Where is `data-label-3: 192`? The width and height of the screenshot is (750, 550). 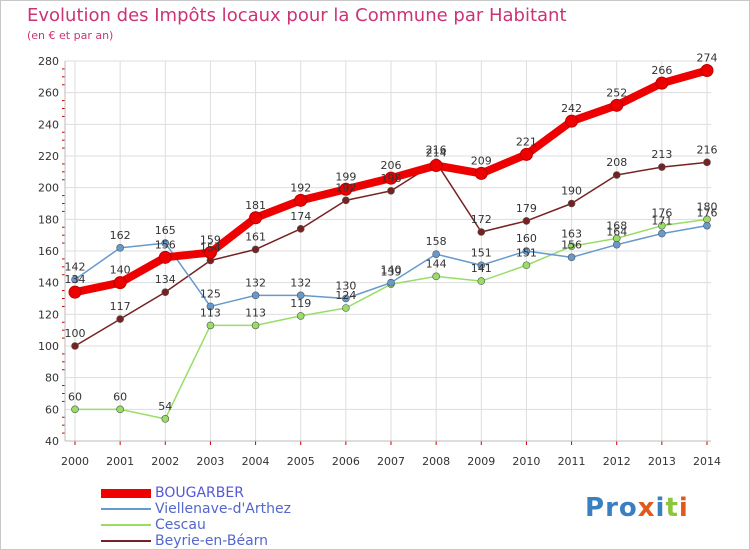
data-label-3: 192 is located at coordinates (345, 187).